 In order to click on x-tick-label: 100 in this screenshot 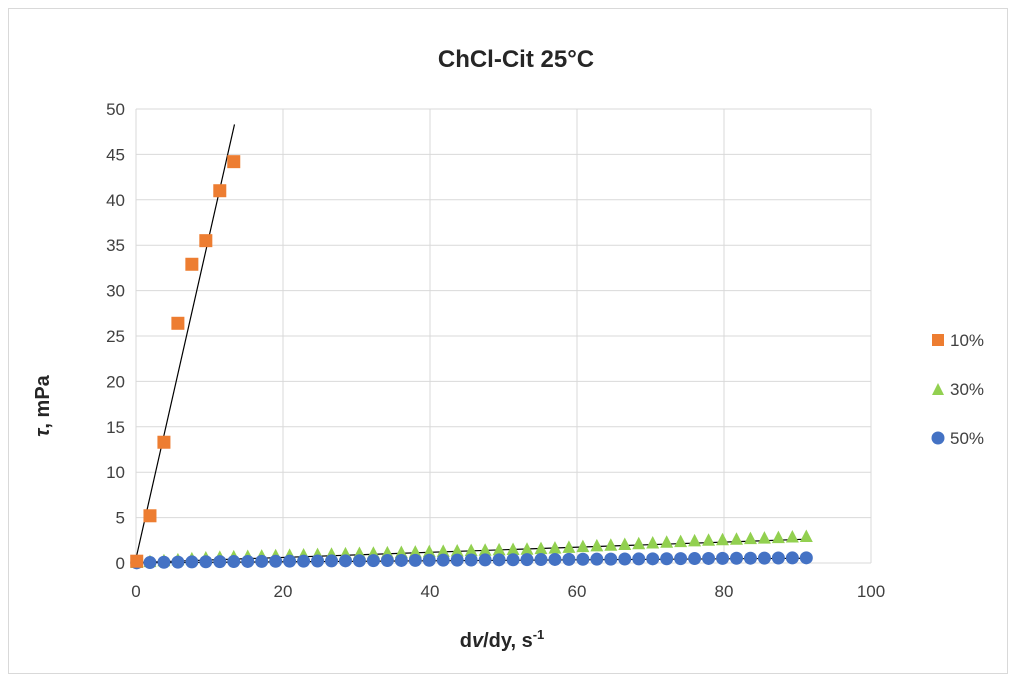, I will do `click(871, 591)`.